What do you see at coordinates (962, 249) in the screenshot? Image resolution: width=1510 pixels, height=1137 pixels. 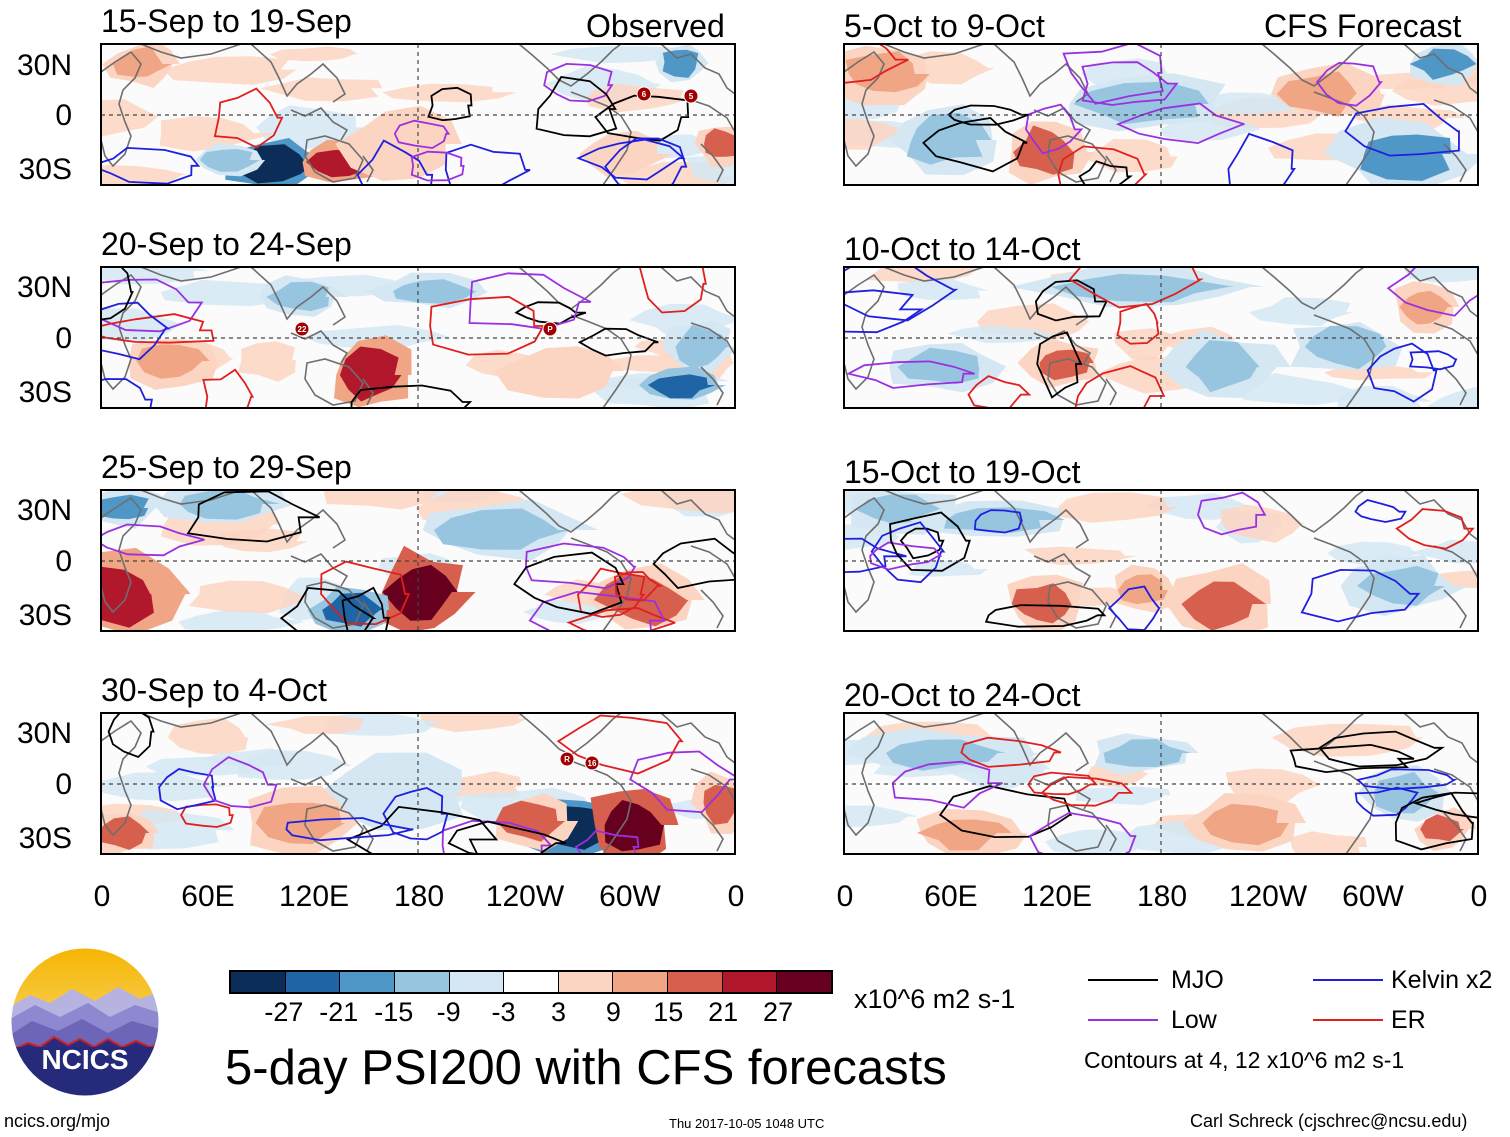 I see `panel-title-fcst-2: 10-Oct to 14-Oct` at bounding box center [962, 249].